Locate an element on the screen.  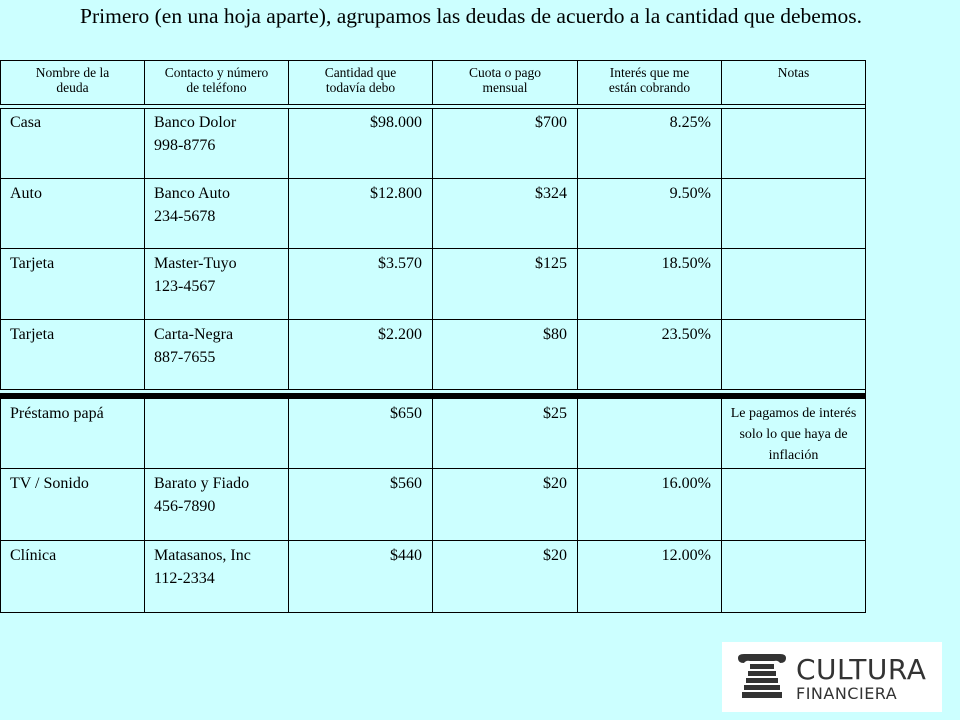
header-line: Contacto y número is located at coordinates (216, 72).